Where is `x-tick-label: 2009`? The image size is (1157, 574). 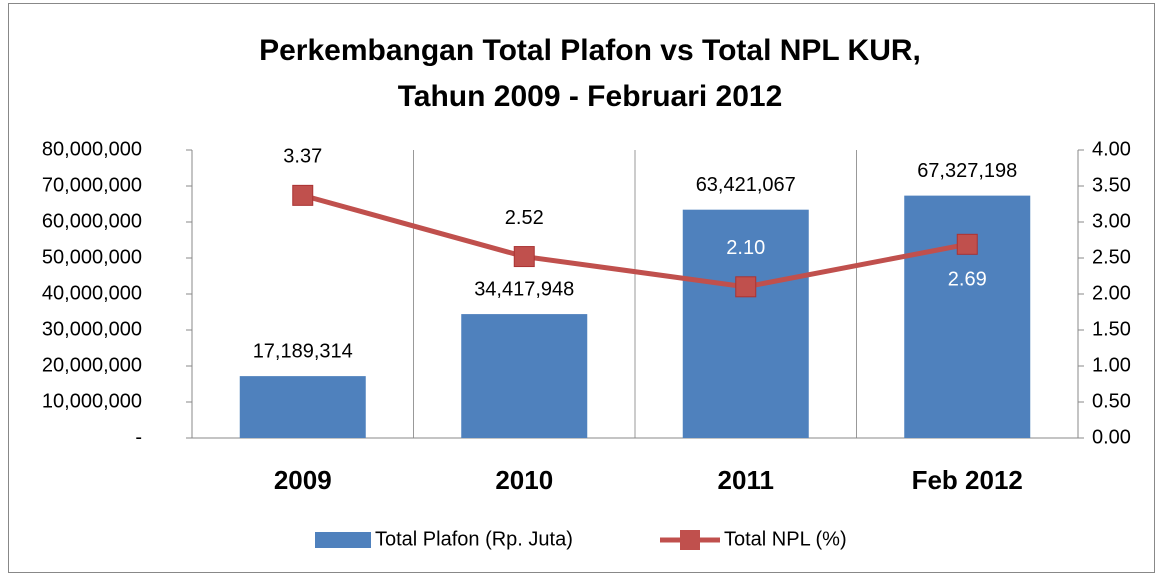
x-tick-label: 2009 is located at coordinates (303, 480).